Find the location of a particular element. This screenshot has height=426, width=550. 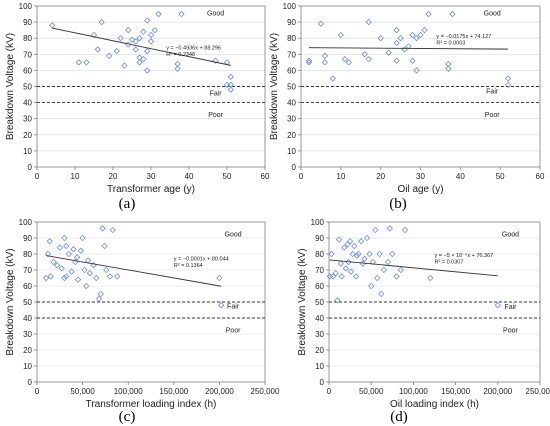

y-tick-label: 70 is located at coordinates (319, 270).